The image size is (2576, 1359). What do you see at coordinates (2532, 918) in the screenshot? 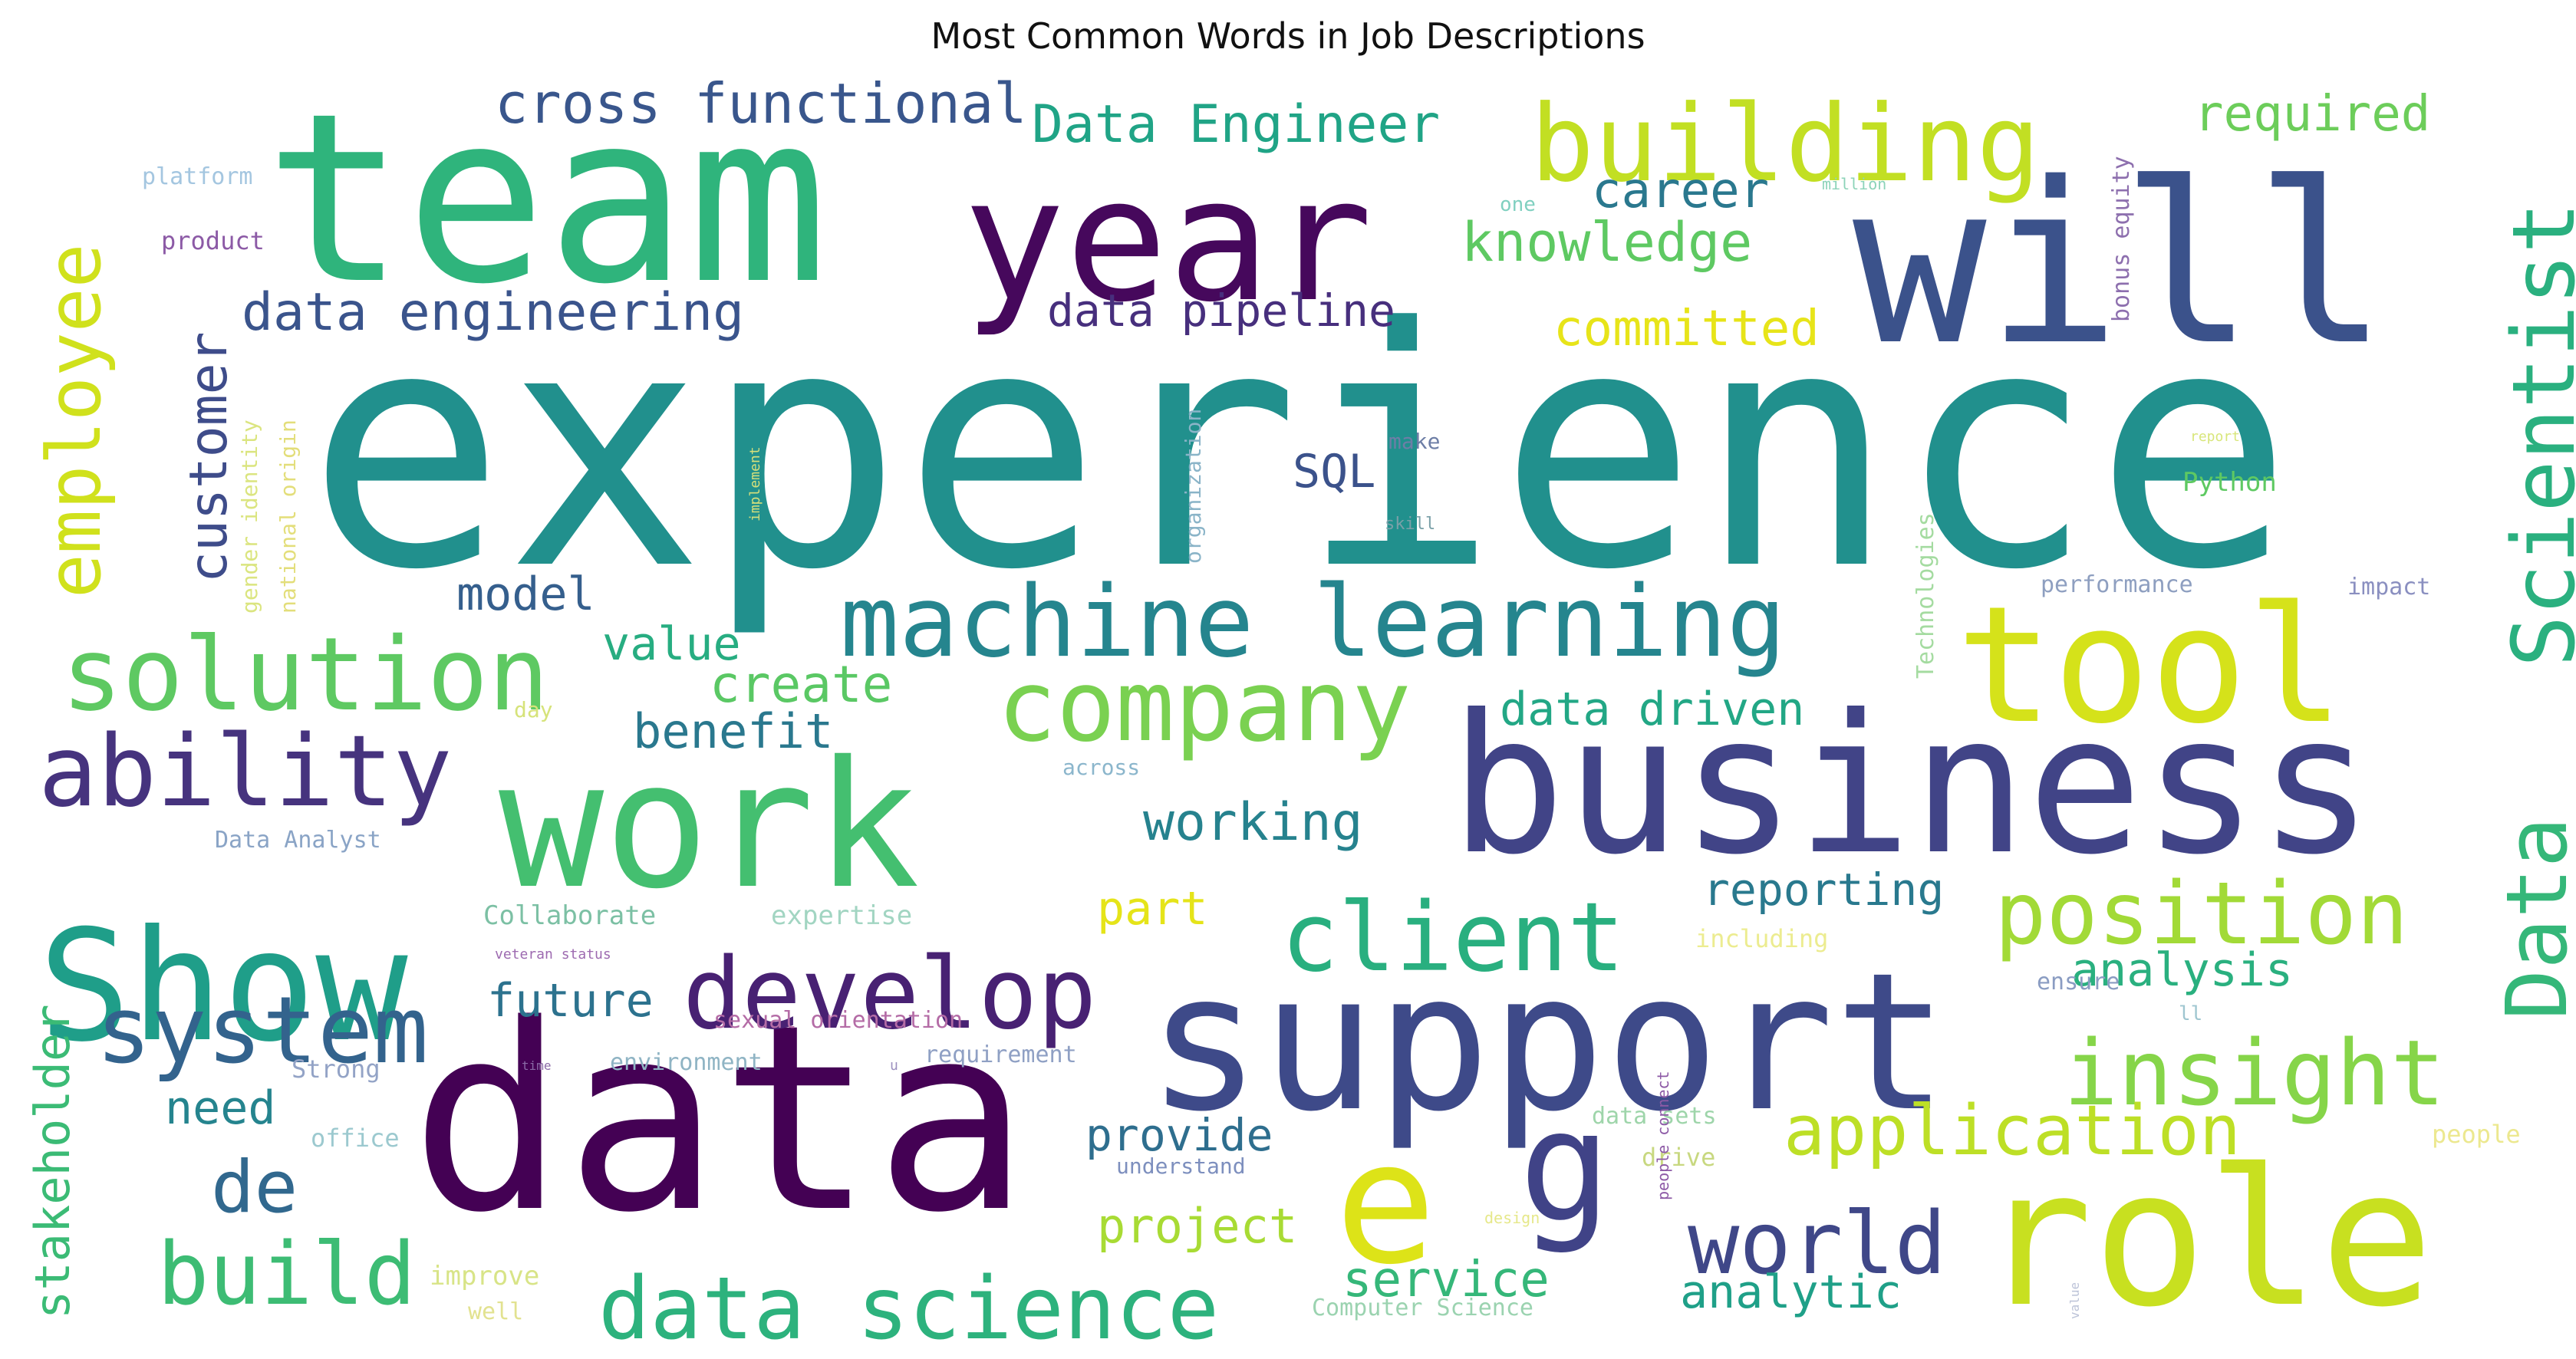
I see `word-data-22: Data` at bounding box center [2532, 918].